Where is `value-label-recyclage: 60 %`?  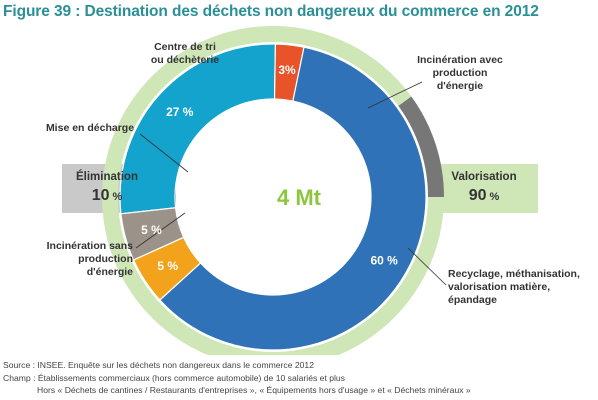
value-label-recyclage: 60 % is located at coordinates (385, 260).